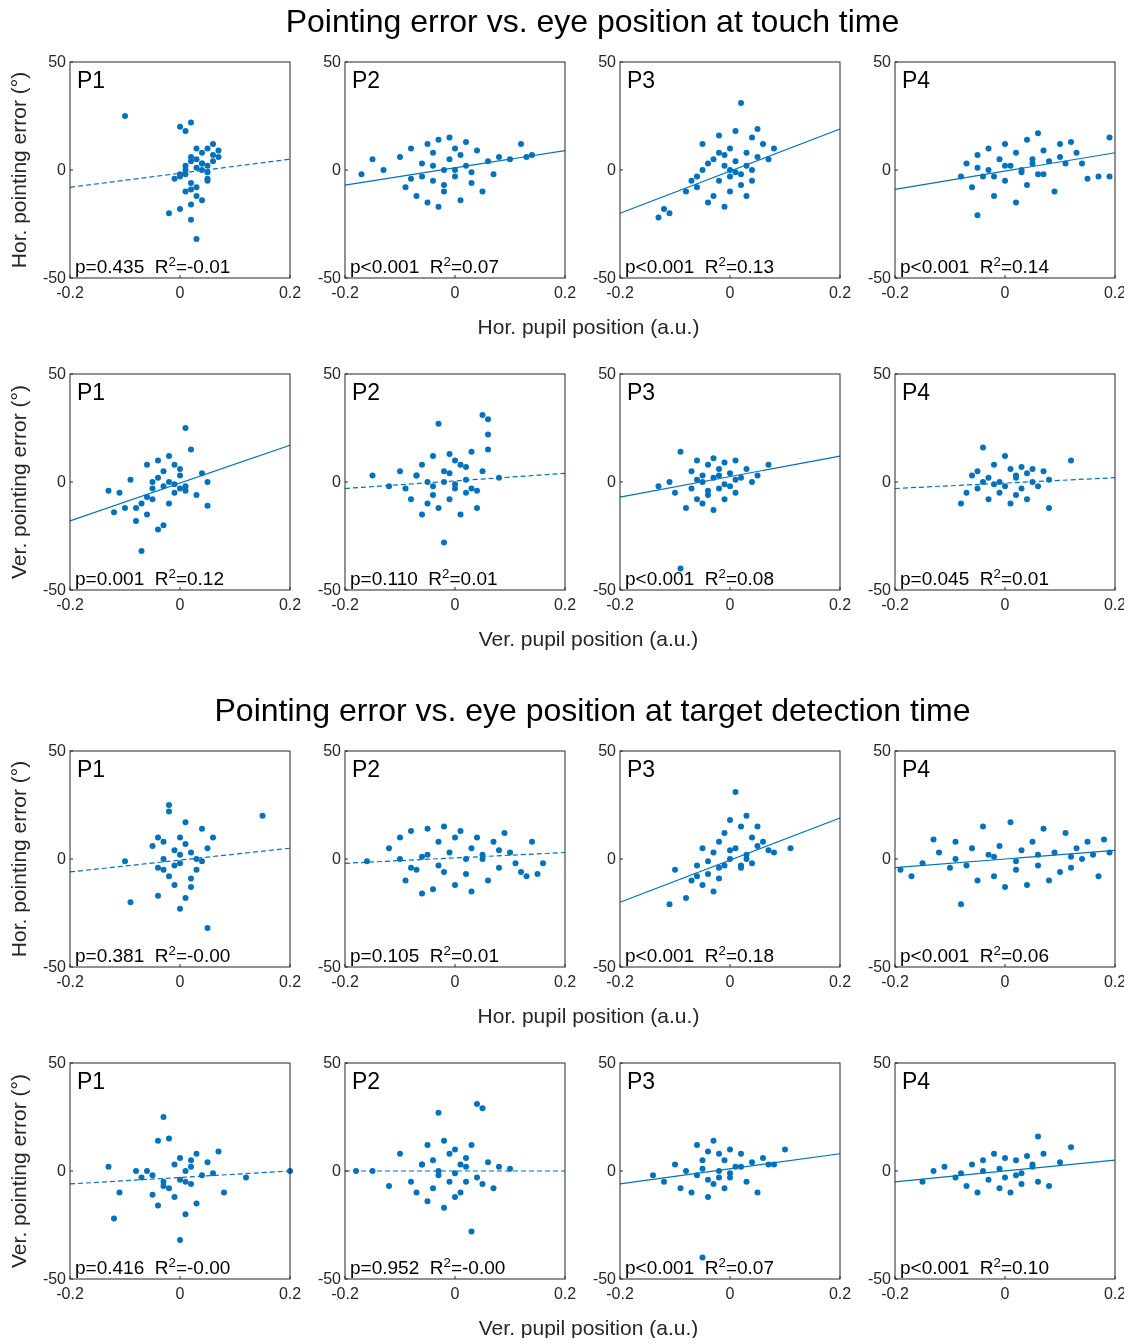  Describe the element at coordinates (424, 577) in the screenshot. I see `annotation: p=0.110 R$^{2}$=0.01` at that location.